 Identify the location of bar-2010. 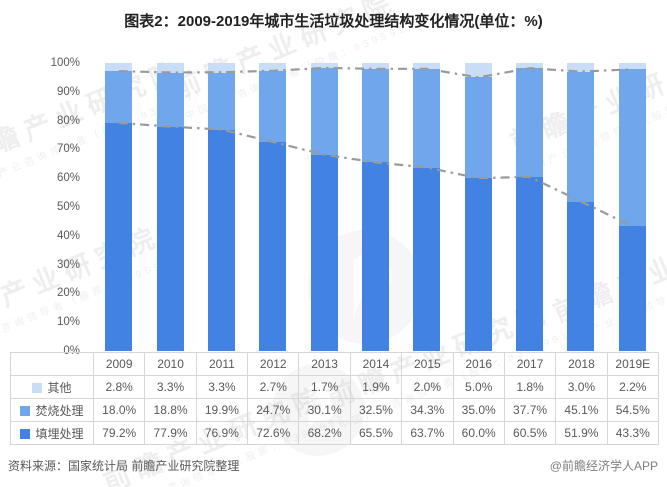
(169, 207).